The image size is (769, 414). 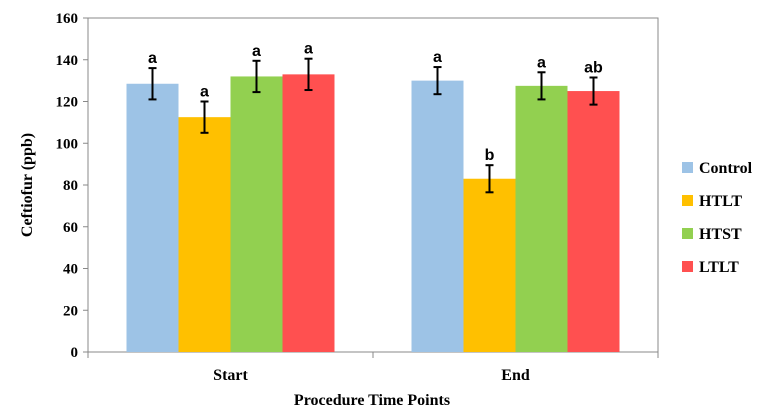 What do you see at coordinates (593, 221) in the screenshot?
I see `bar-ltlt-end` at bounding box center [593, 221].